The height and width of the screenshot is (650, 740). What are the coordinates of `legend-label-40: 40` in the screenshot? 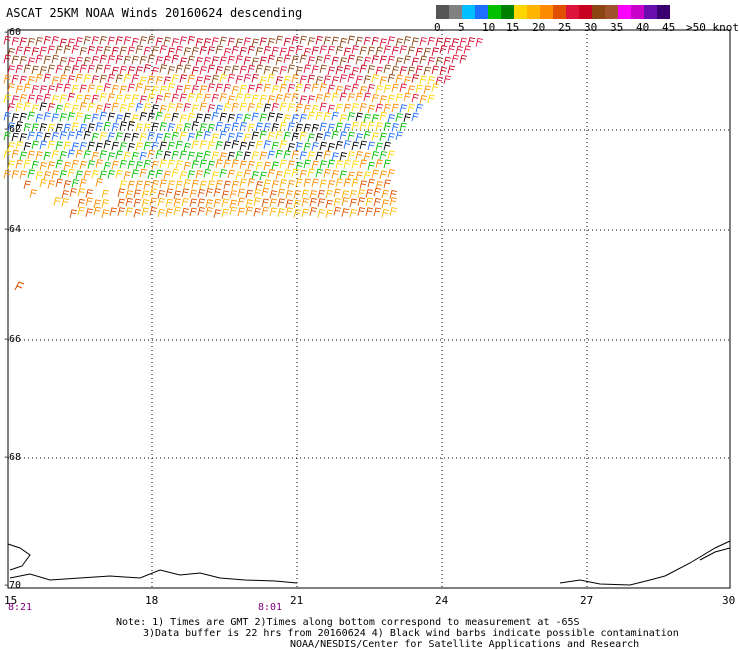 It's located at (643, 27).